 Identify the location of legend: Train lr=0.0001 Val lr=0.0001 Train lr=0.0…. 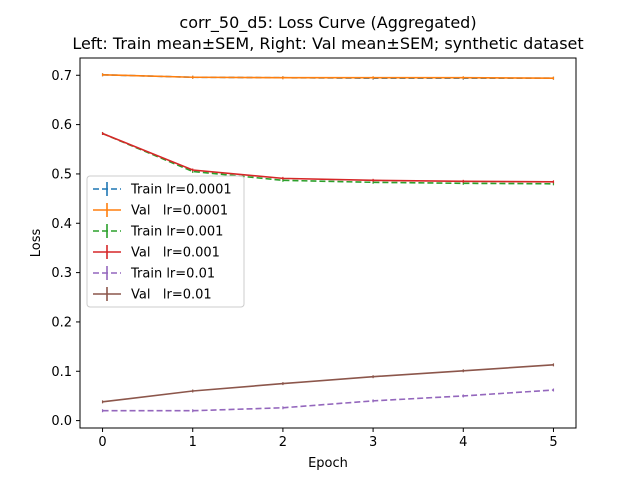
(165, 241).